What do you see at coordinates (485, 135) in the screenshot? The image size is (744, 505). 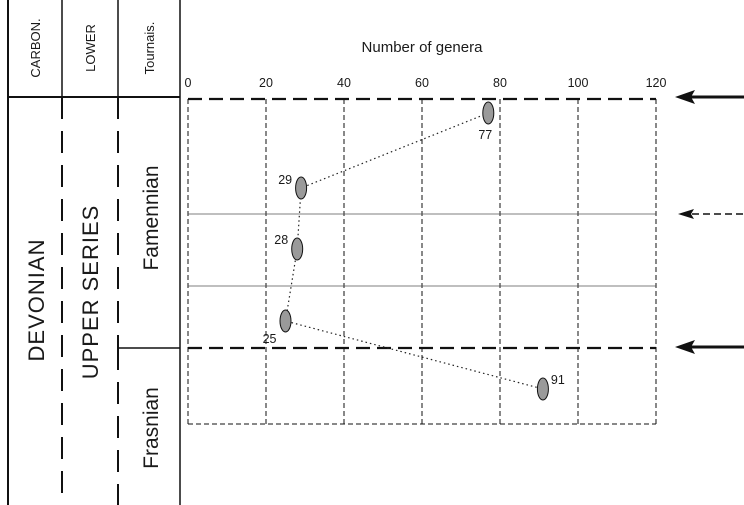 I see `data-point-label: 77` at bounding box center [485, 135].